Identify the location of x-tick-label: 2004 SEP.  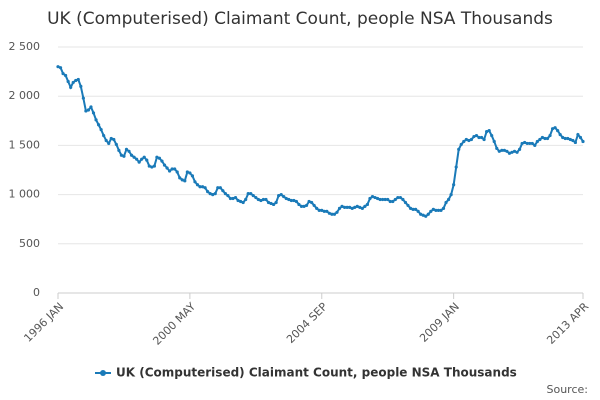
(307, 323).